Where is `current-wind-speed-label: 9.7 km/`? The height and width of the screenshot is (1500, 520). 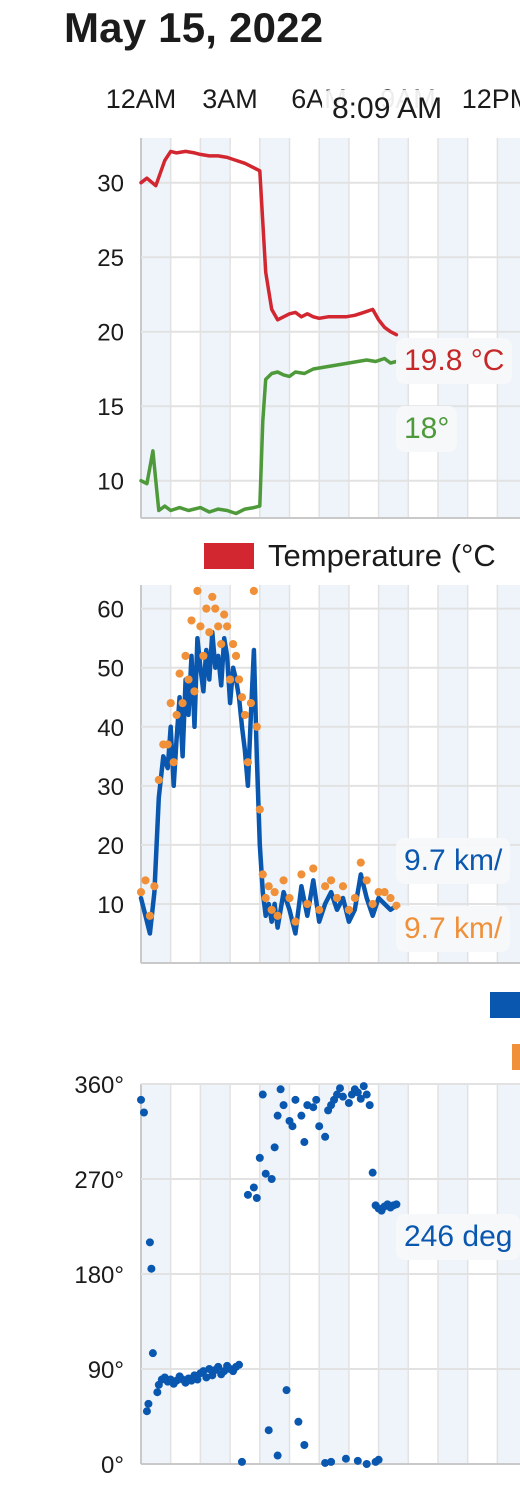 current-wind-speed-label: 9.7 km/ is located at coordinates (453, 861).